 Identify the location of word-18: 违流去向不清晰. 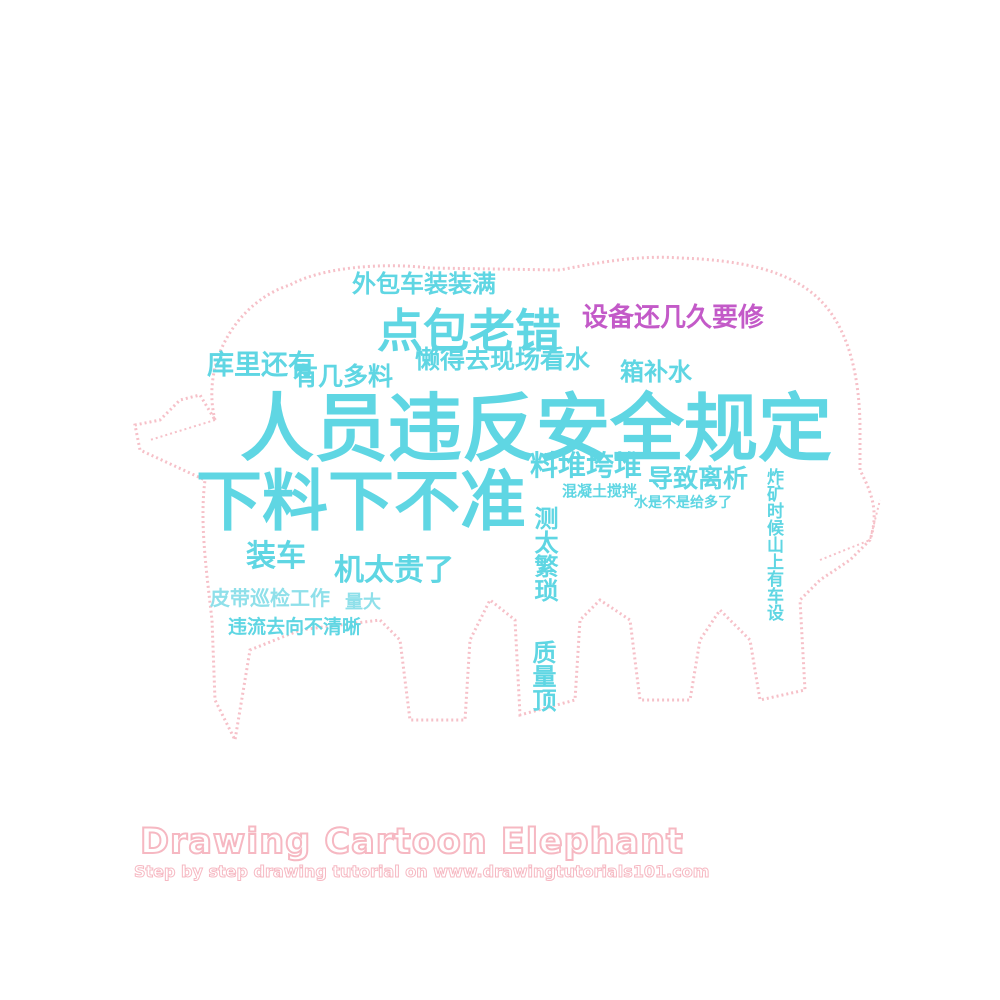
(295, 627).